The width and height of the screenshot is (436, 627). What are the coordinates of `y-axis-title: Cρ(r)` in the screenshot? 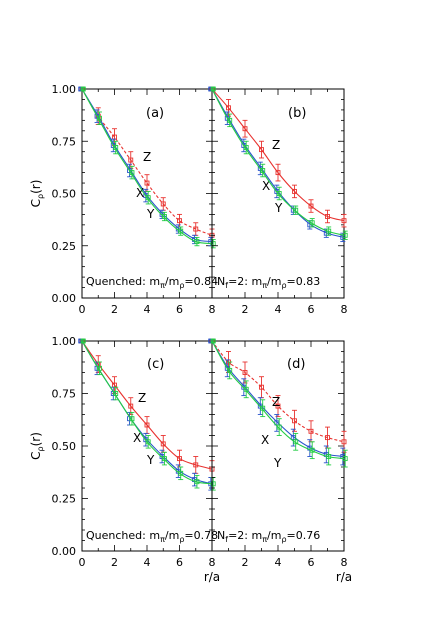 It's located at (37, 194).